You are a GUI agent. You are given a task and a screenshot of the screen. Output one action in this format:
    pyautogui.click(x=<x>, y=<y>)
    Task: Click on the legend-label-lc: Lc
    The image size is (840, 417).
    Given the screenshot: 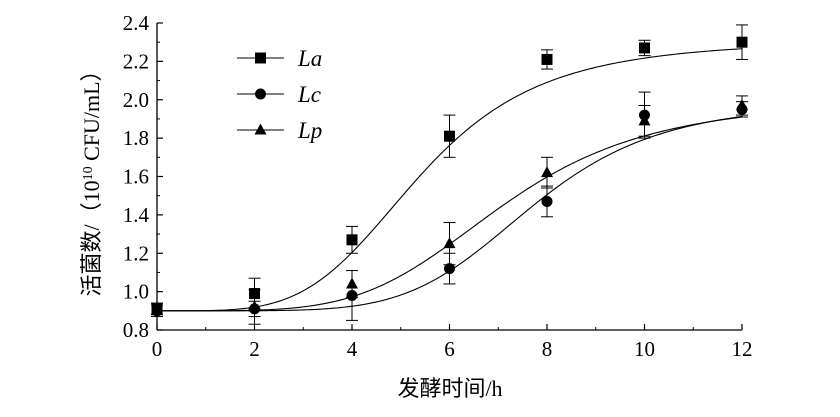 What is the action you would take?
    pyautogui.click(x=309, y=94)
    